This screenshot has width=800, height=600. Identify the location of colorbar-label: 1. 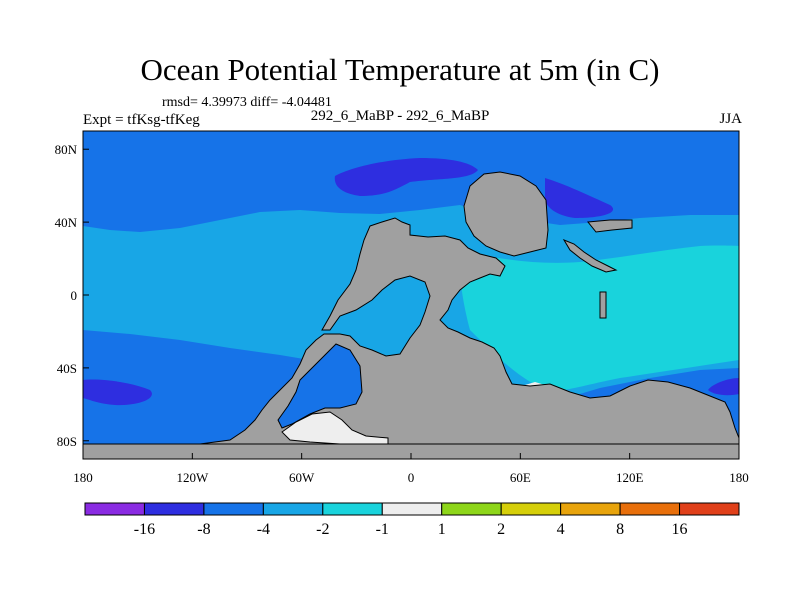
(442, 529).